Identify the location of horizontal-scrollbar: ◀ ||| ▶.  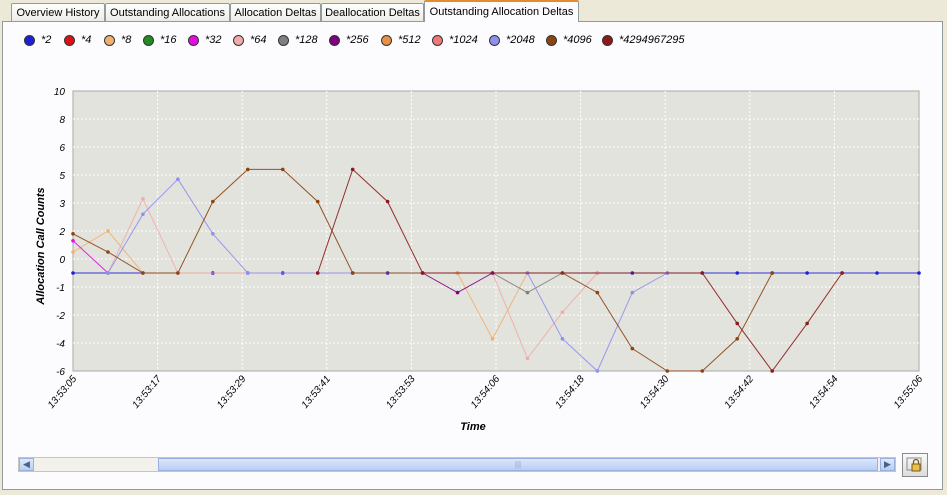
(457, 464).